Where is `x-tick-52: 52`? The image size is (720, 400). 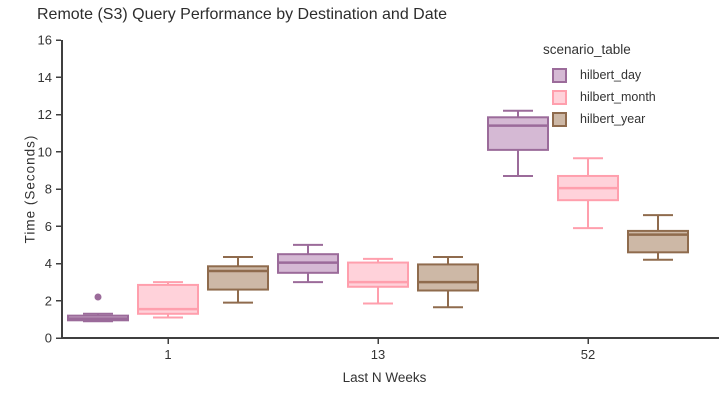
x-tick-52: 52 is located at coordinates (588, 350).